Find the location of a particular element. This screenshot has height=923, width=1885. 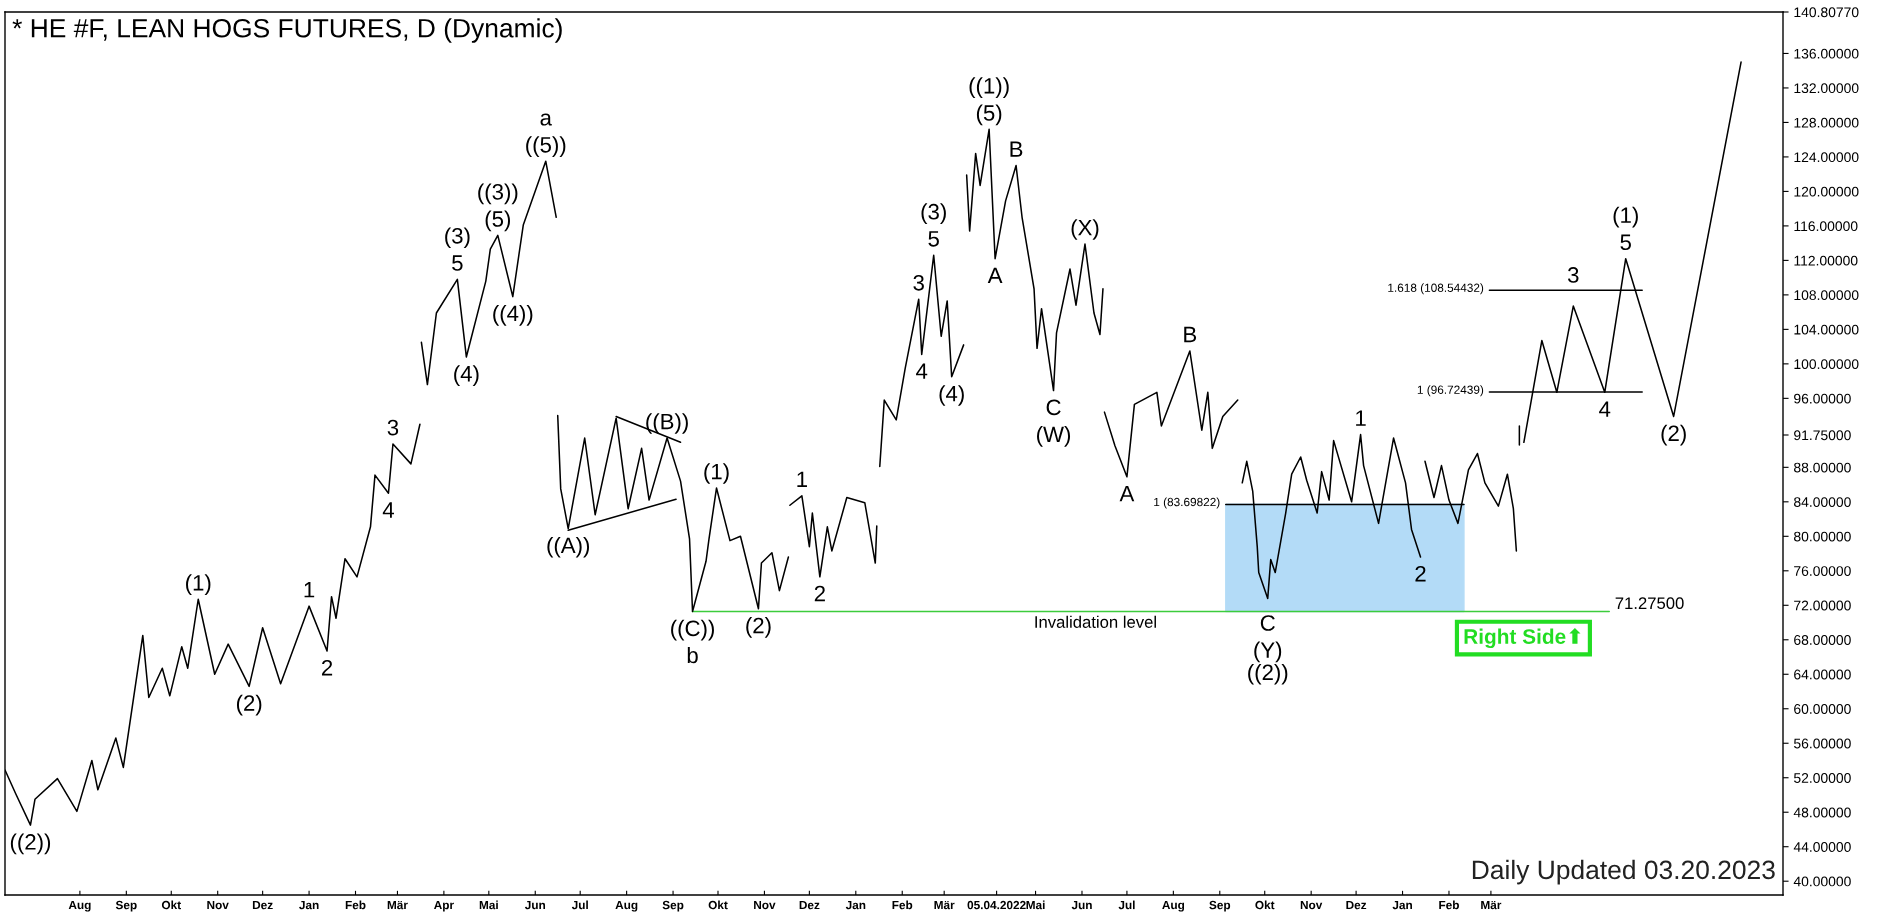

y-tick-label: 68.00000 is located at coordinates (1822, 640).